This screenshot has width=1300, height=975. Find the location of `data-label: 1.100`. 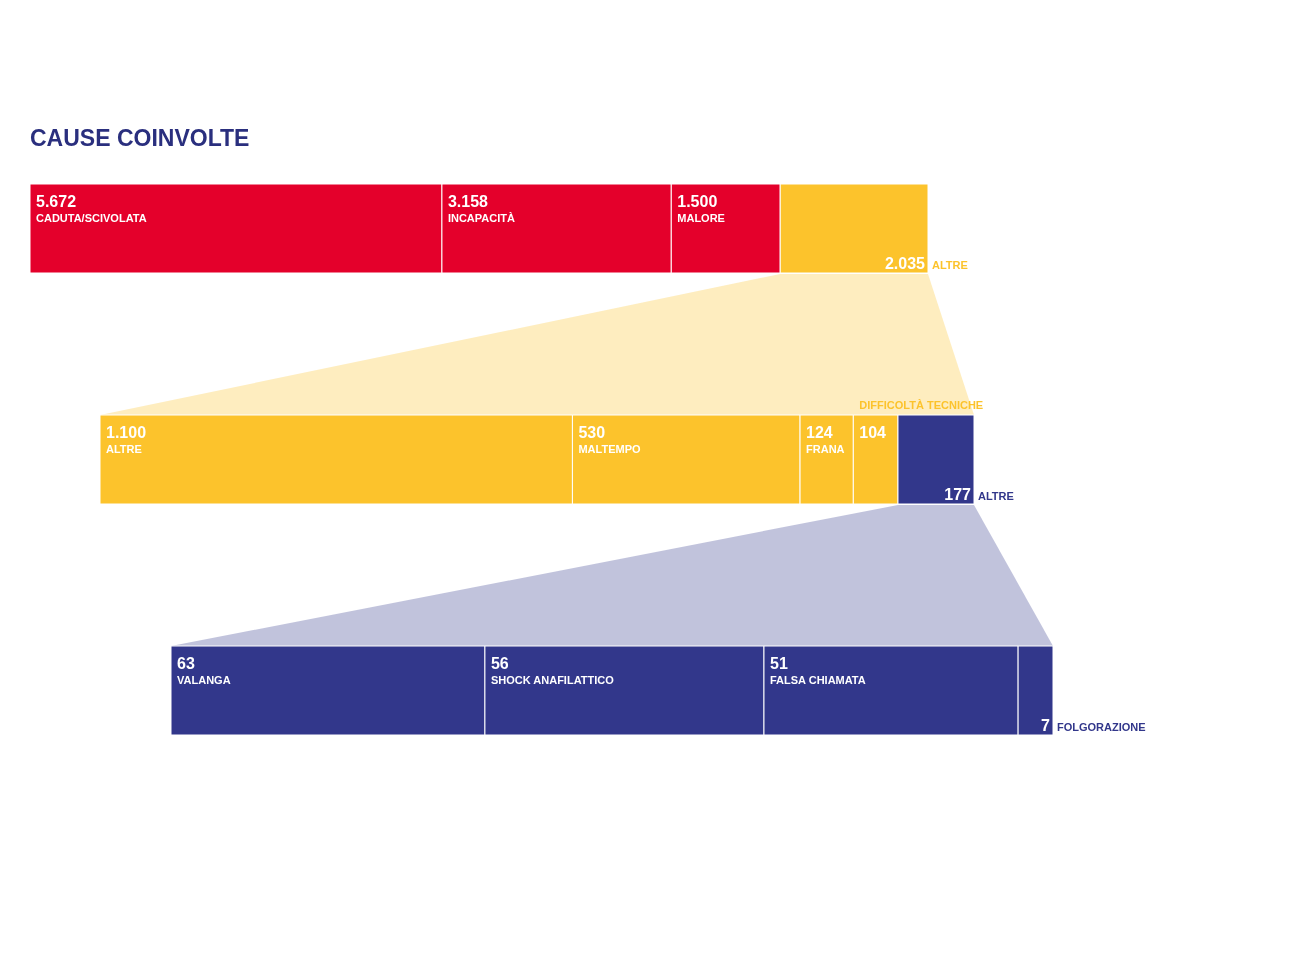

data-label: 1.100 is located at coordinates (126, 432).